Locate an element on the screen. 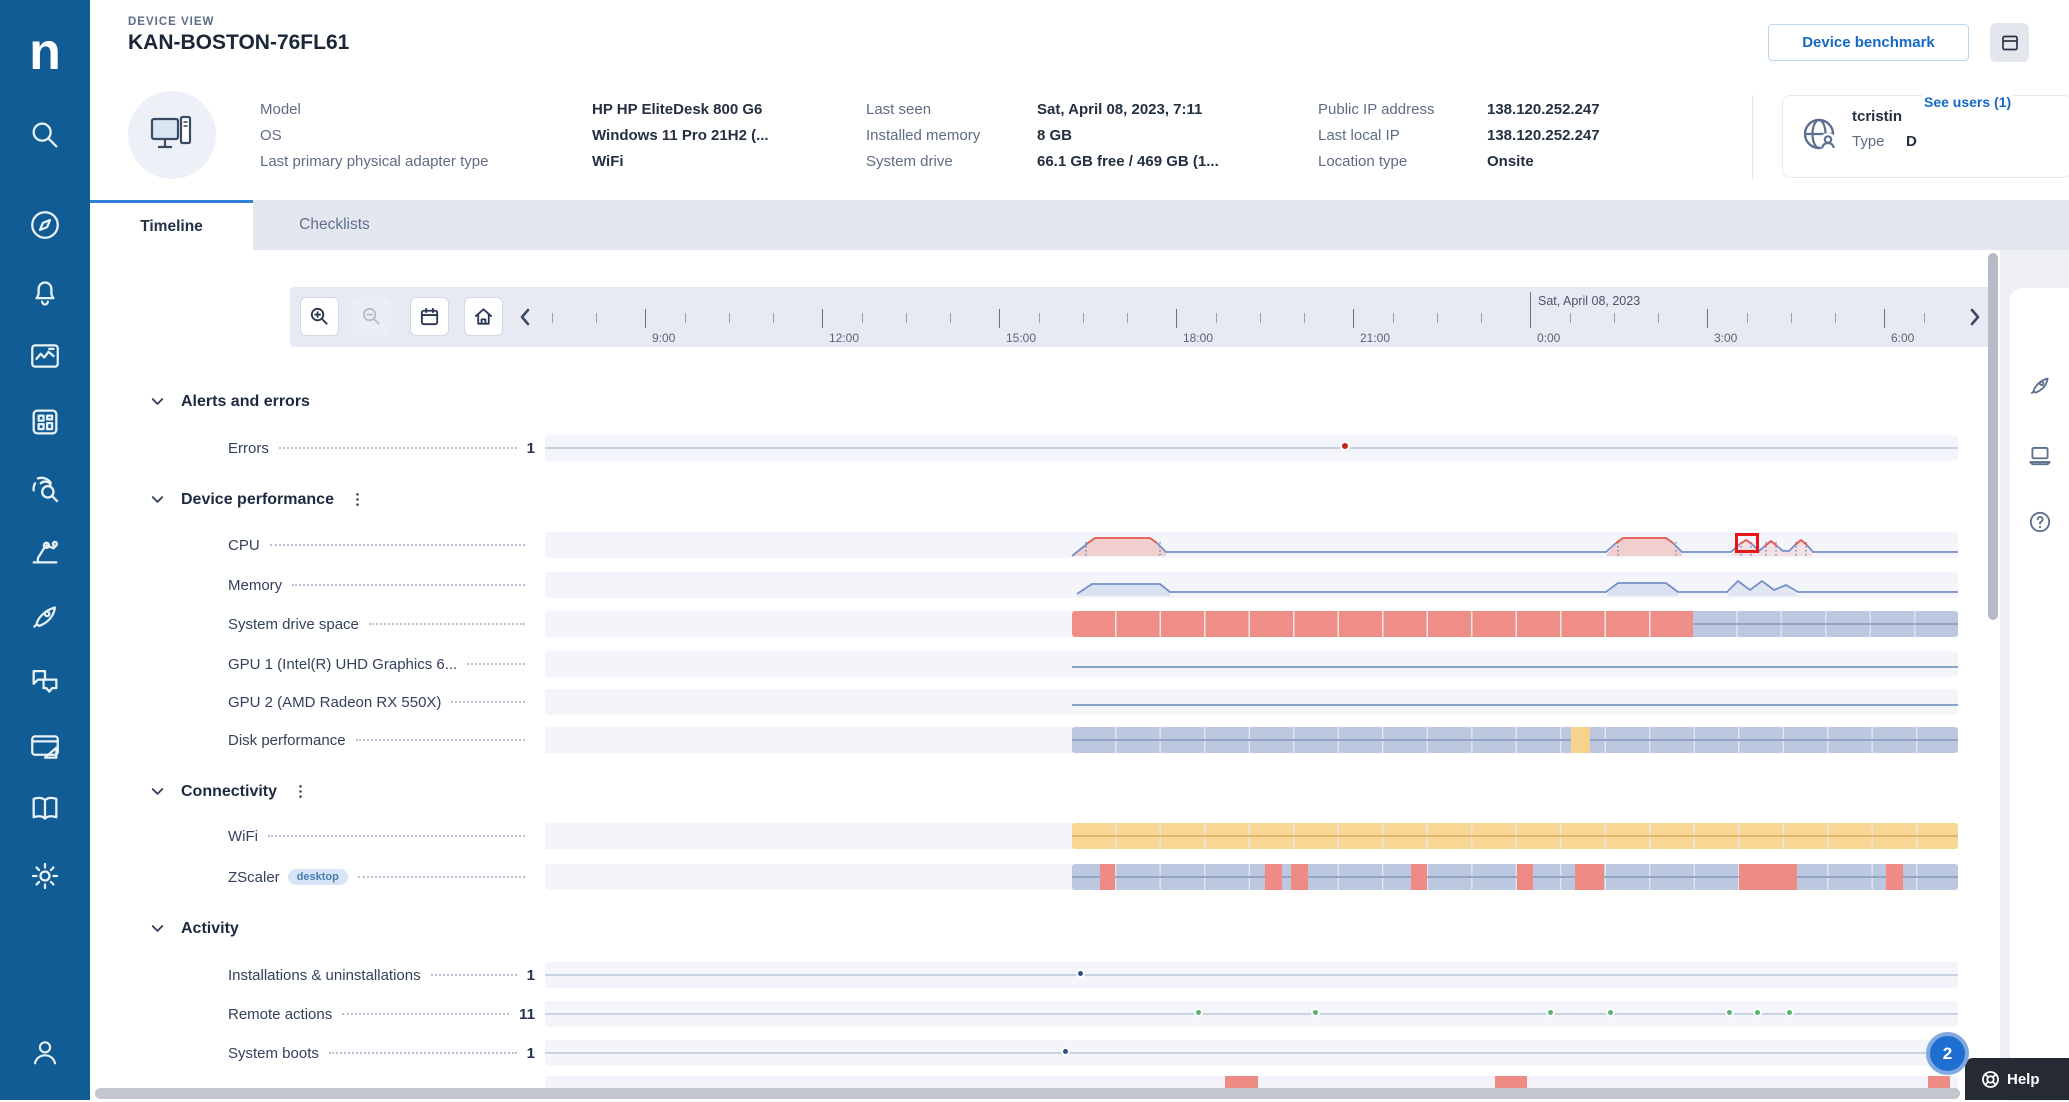 The height and width of the screenshot is (1102, 2069). design-icon is located at coordinates (45, 747).